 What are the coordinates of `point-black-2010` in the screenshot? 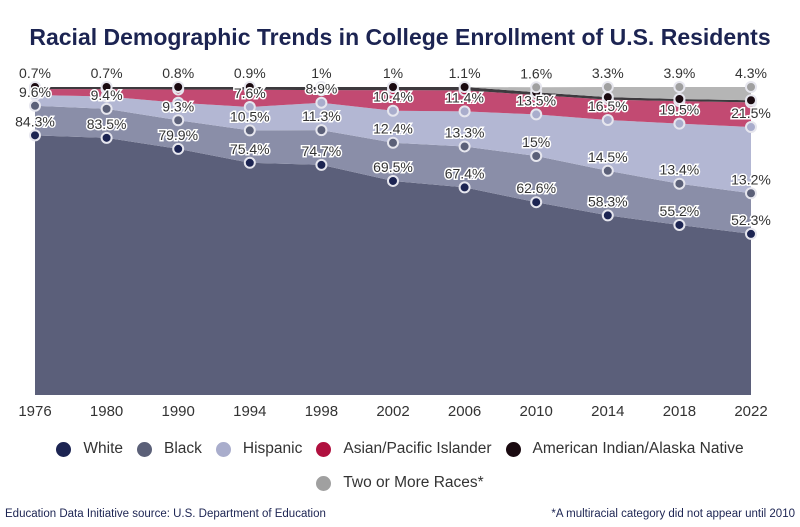 It's located at (536, 155).